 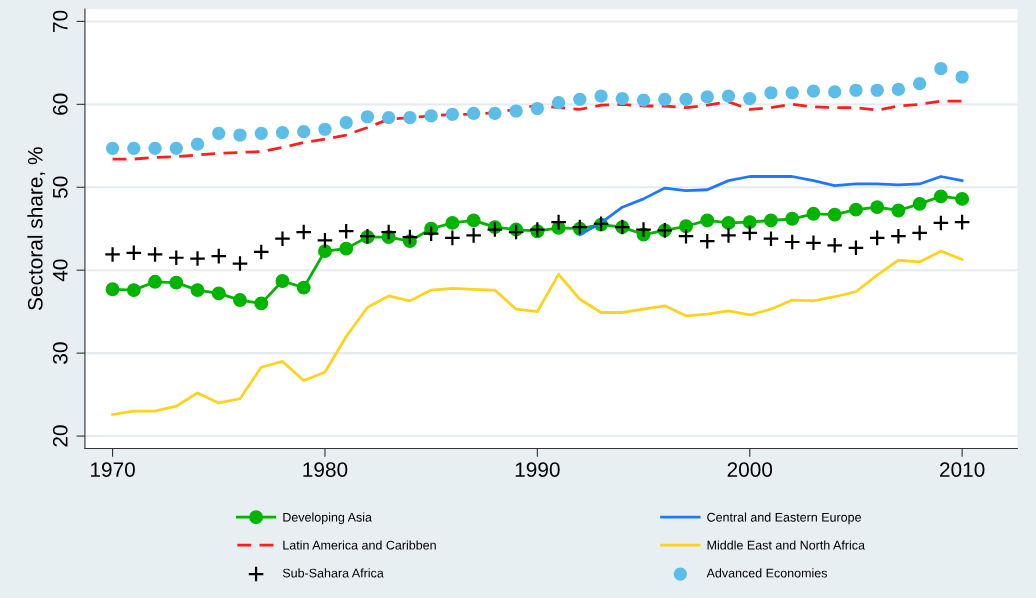 What do you see at coordinates (750, 469) in the screenshot?
I see `x-tick-label: 2000` at bounding box center [750, 469].